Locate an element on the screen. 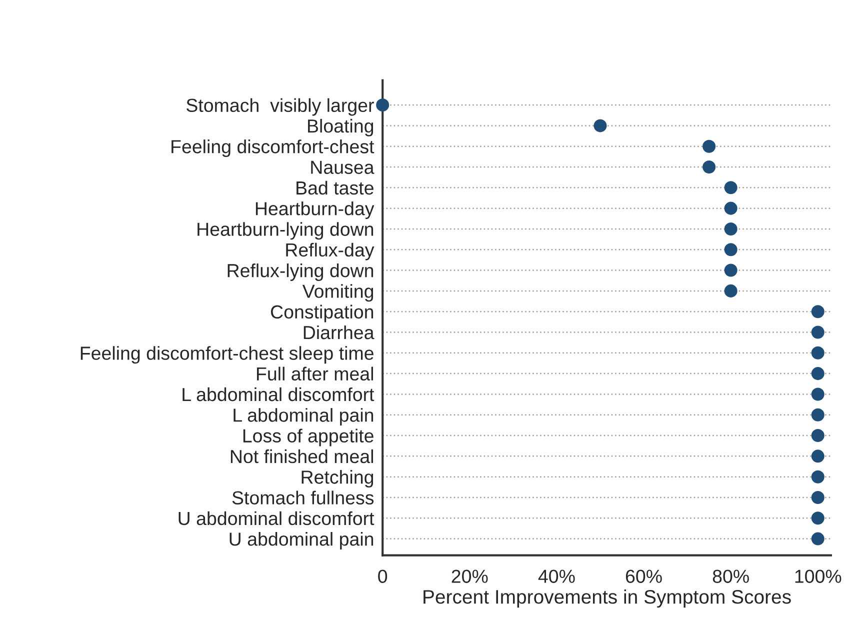 The height and width of the screenshot is (642, 854). x-tick-label: 100% is located at coordinates (818, 576).